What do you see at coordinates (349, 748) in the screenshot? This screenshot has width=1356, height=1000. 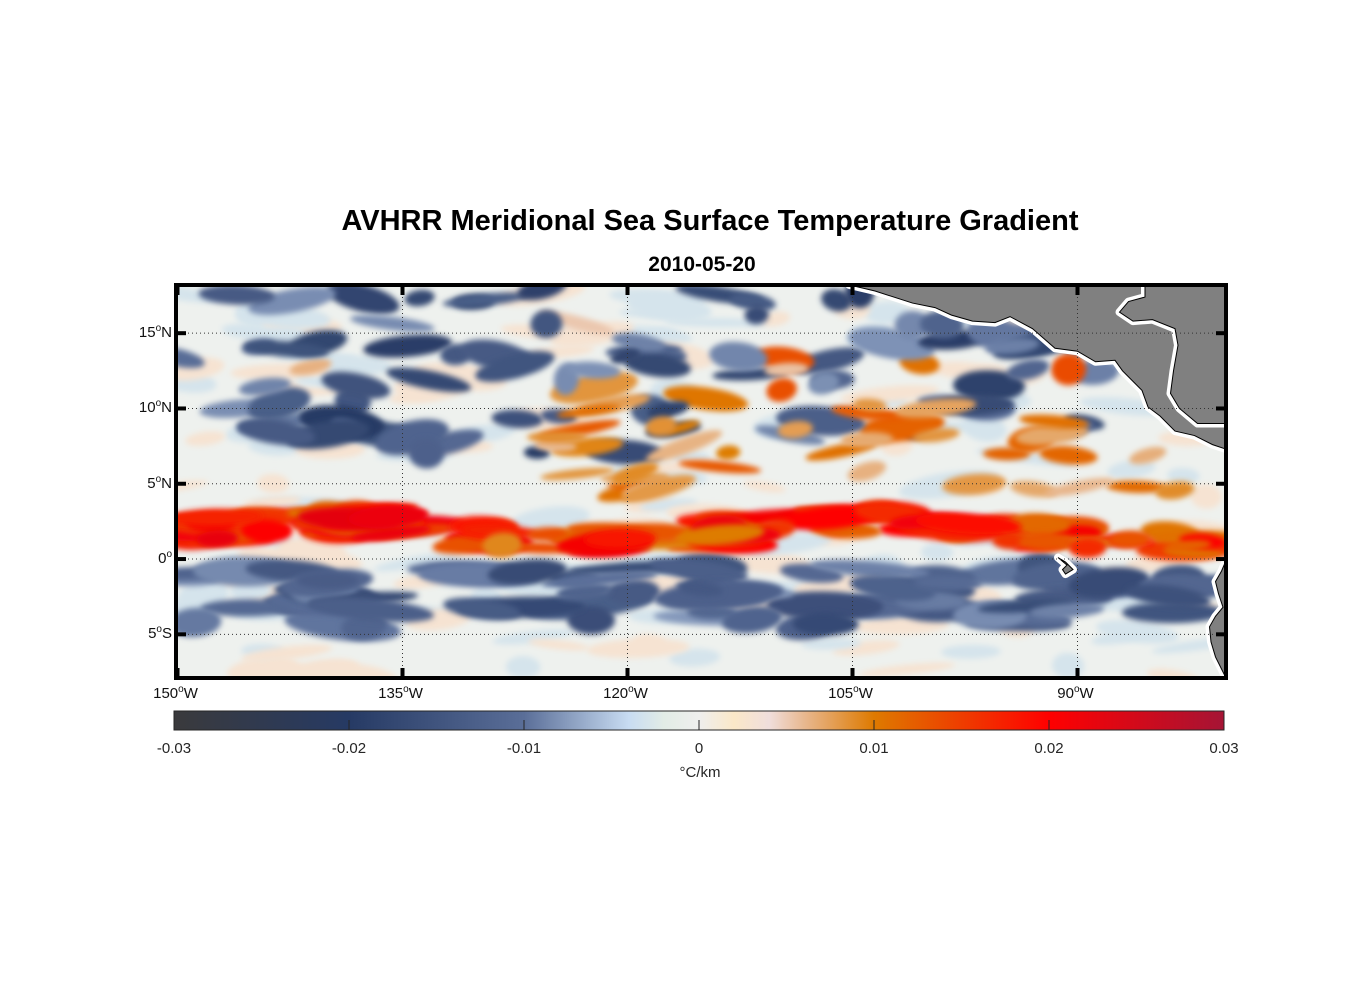 I see `colorbar-tick-label: -0.02` at bounding box center [349, 748].